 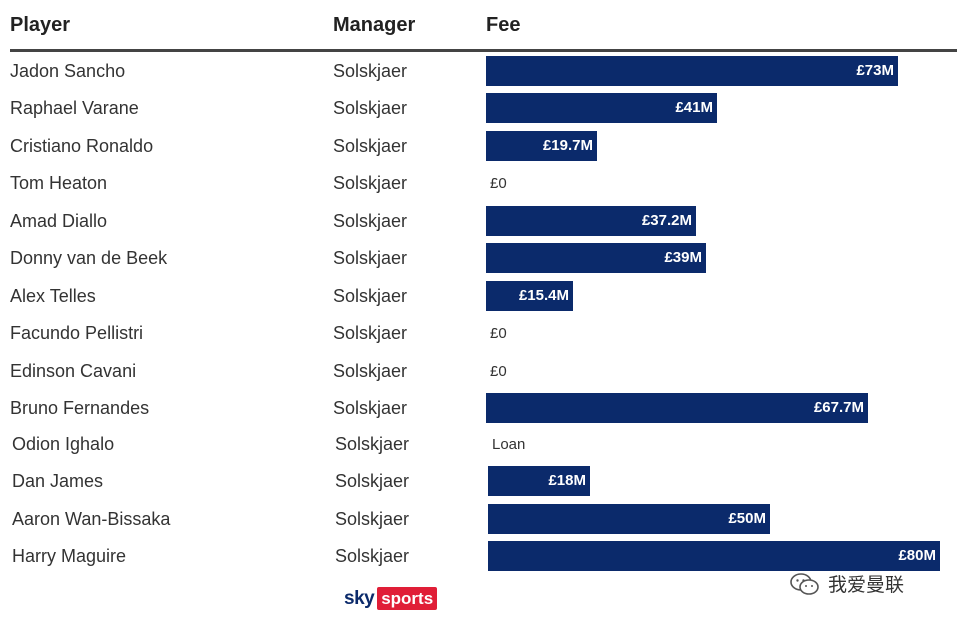 What do you see at coordinates (694, 107) in the screenshot?
I see `fee-bar-label: £41M` at bounding box center [694, 107].